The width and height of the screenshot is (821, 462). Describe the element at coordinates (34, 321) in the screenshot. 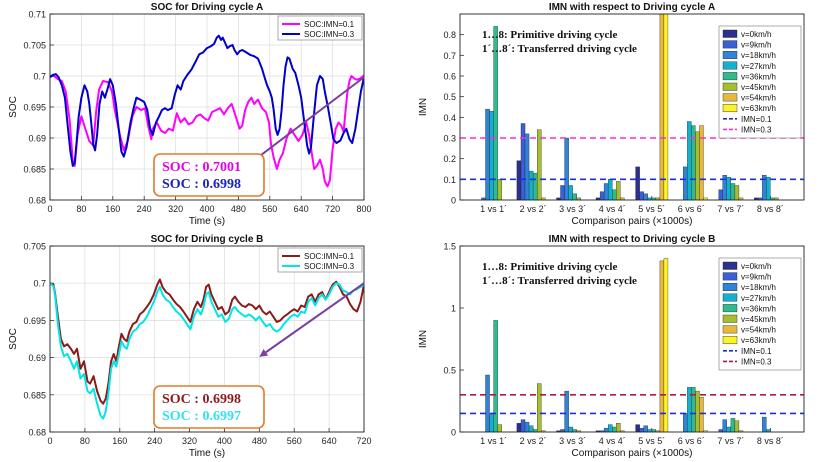

I see `ytick-label: 0.695` at that location.